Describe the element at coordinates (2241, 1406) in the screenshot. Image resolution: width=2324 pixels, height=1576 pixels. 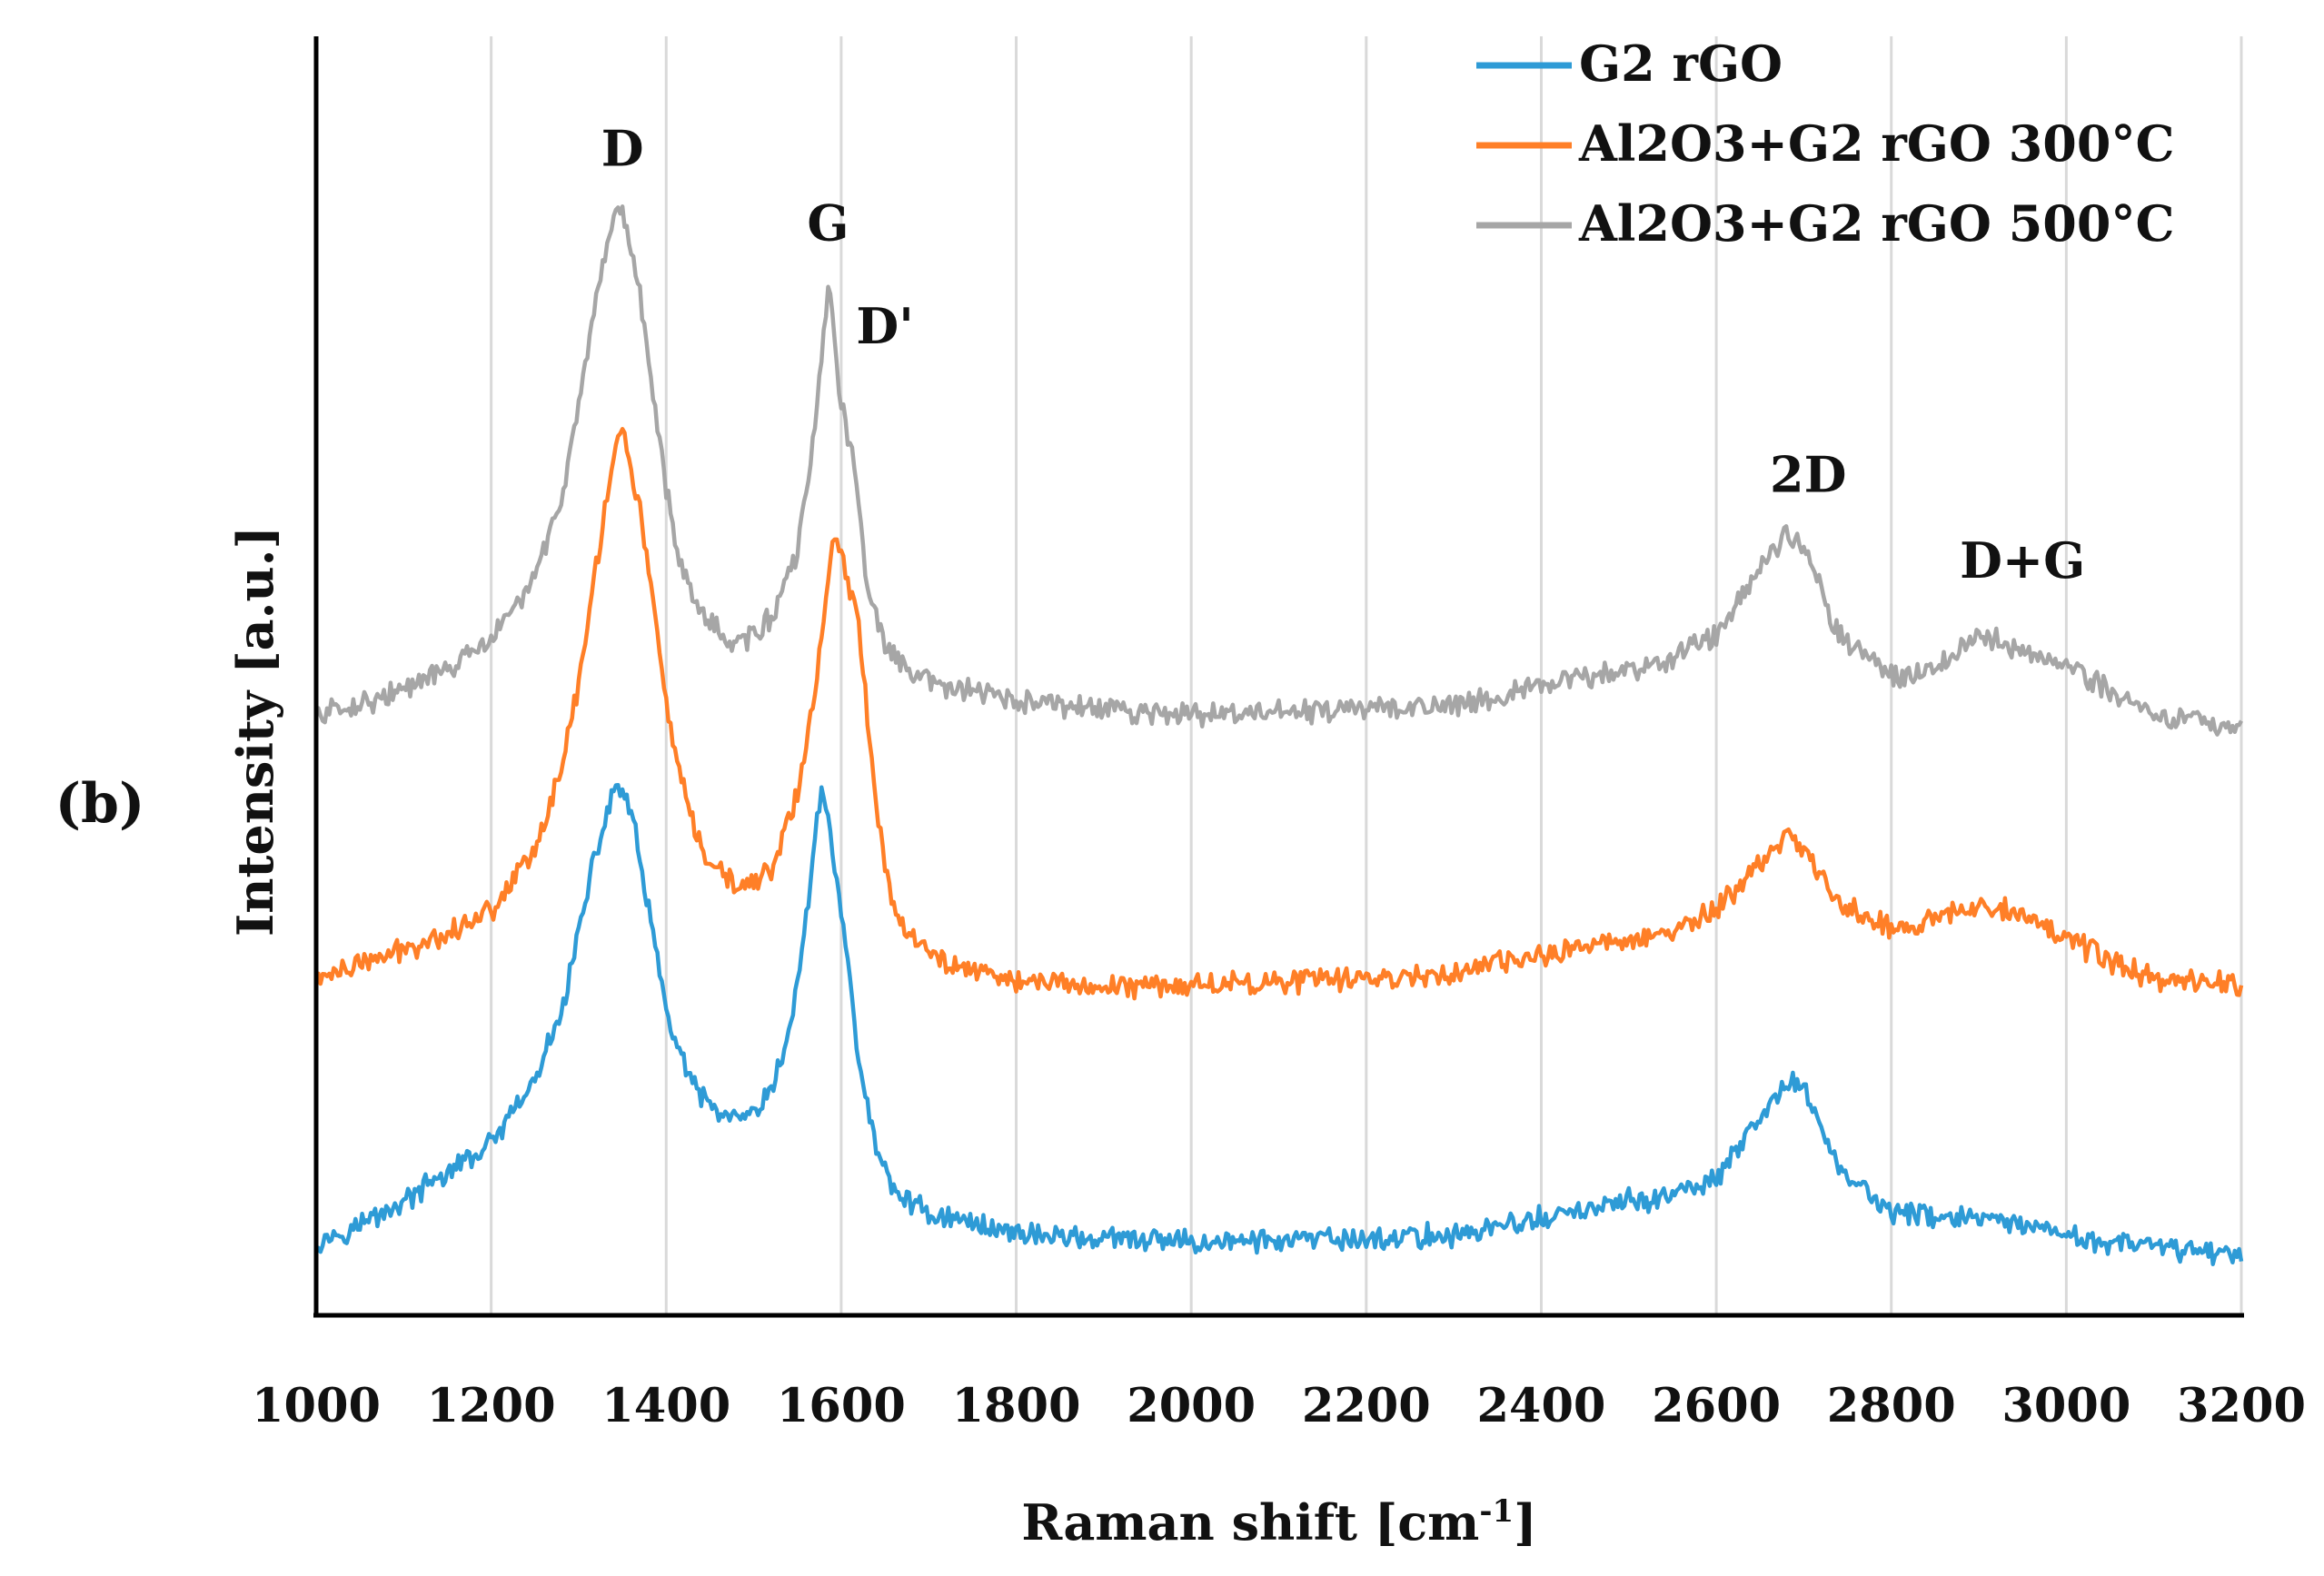
I see `x-tick-label: 3200` at that location.